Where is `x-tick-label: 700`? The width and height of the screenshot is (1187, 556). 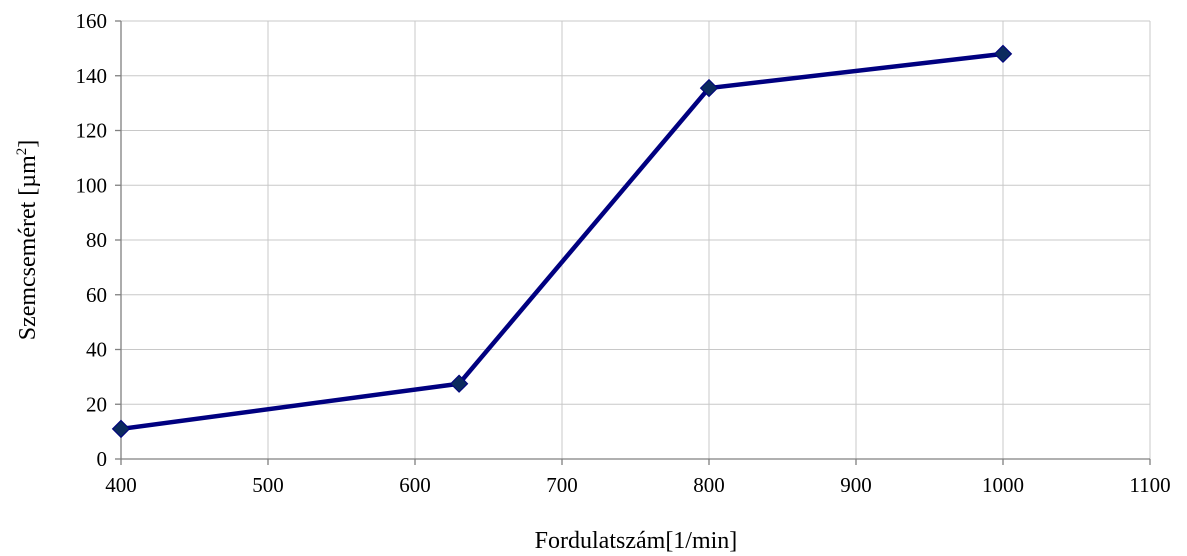
x-tick-label: 700 is located at coordinates (562, 485).